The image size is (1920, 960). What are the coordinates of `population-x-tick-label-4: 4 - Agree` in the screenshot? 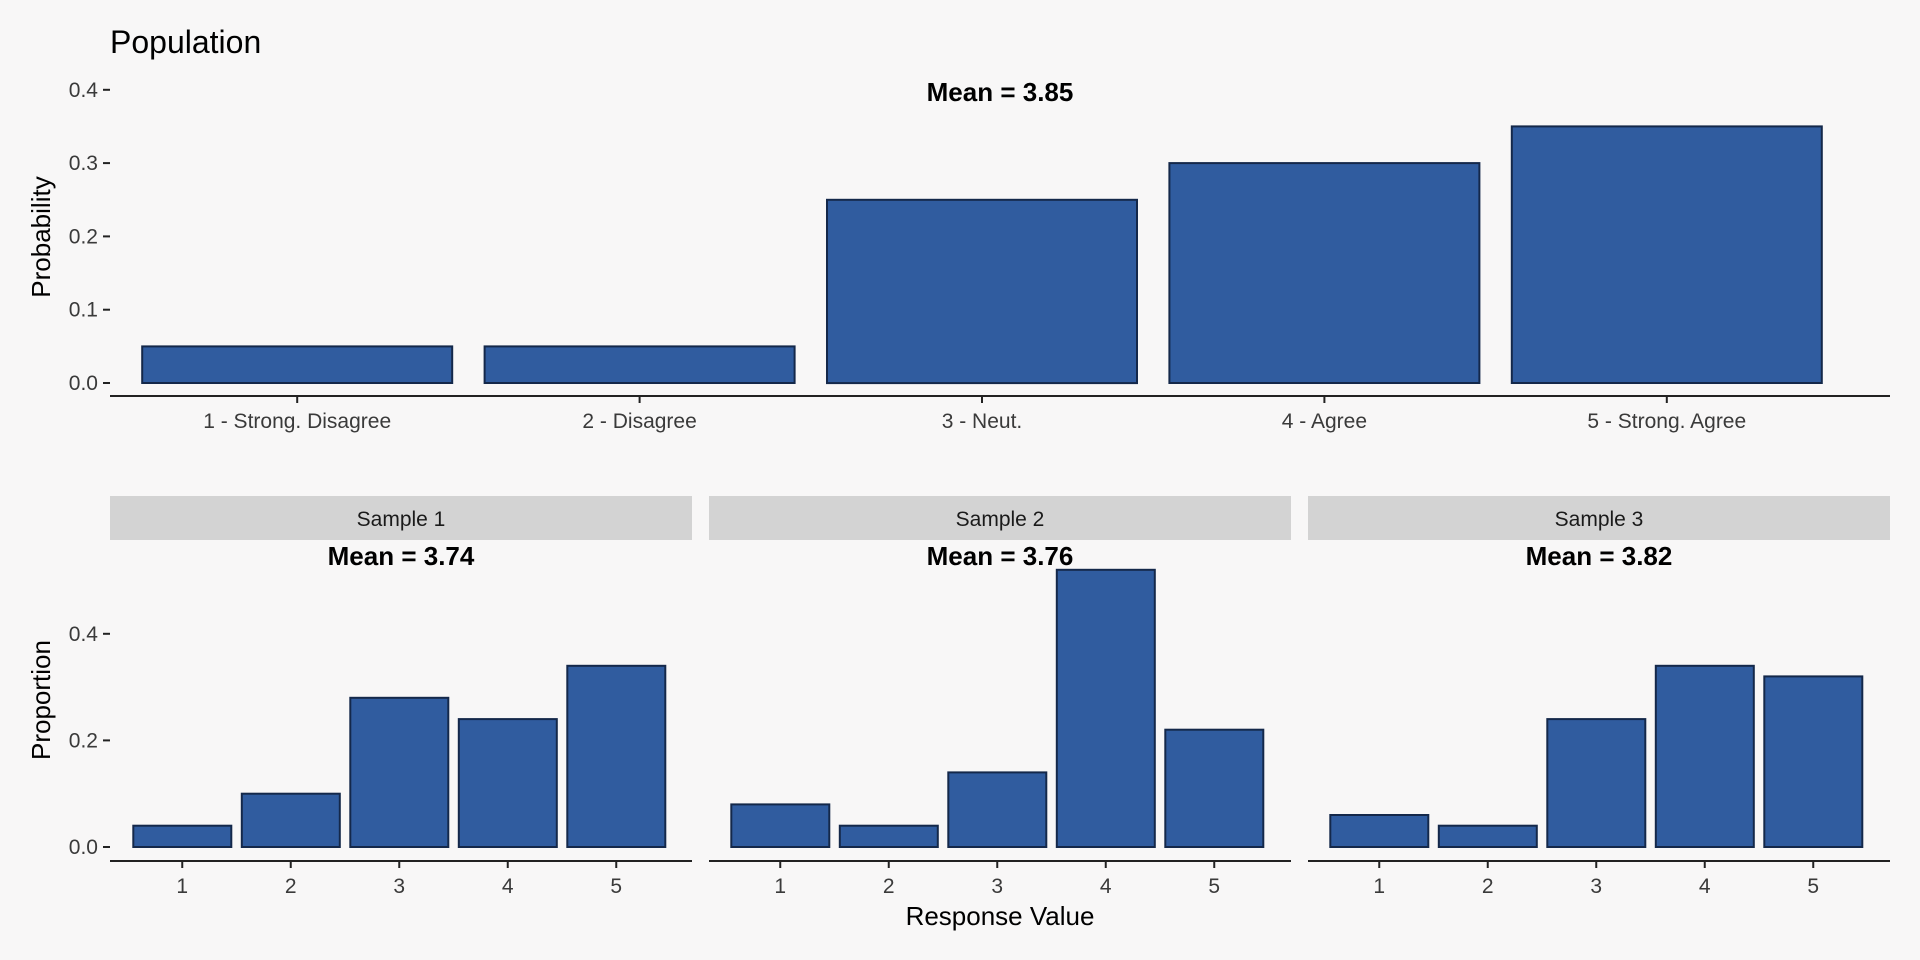 It's located at (1324, 421).